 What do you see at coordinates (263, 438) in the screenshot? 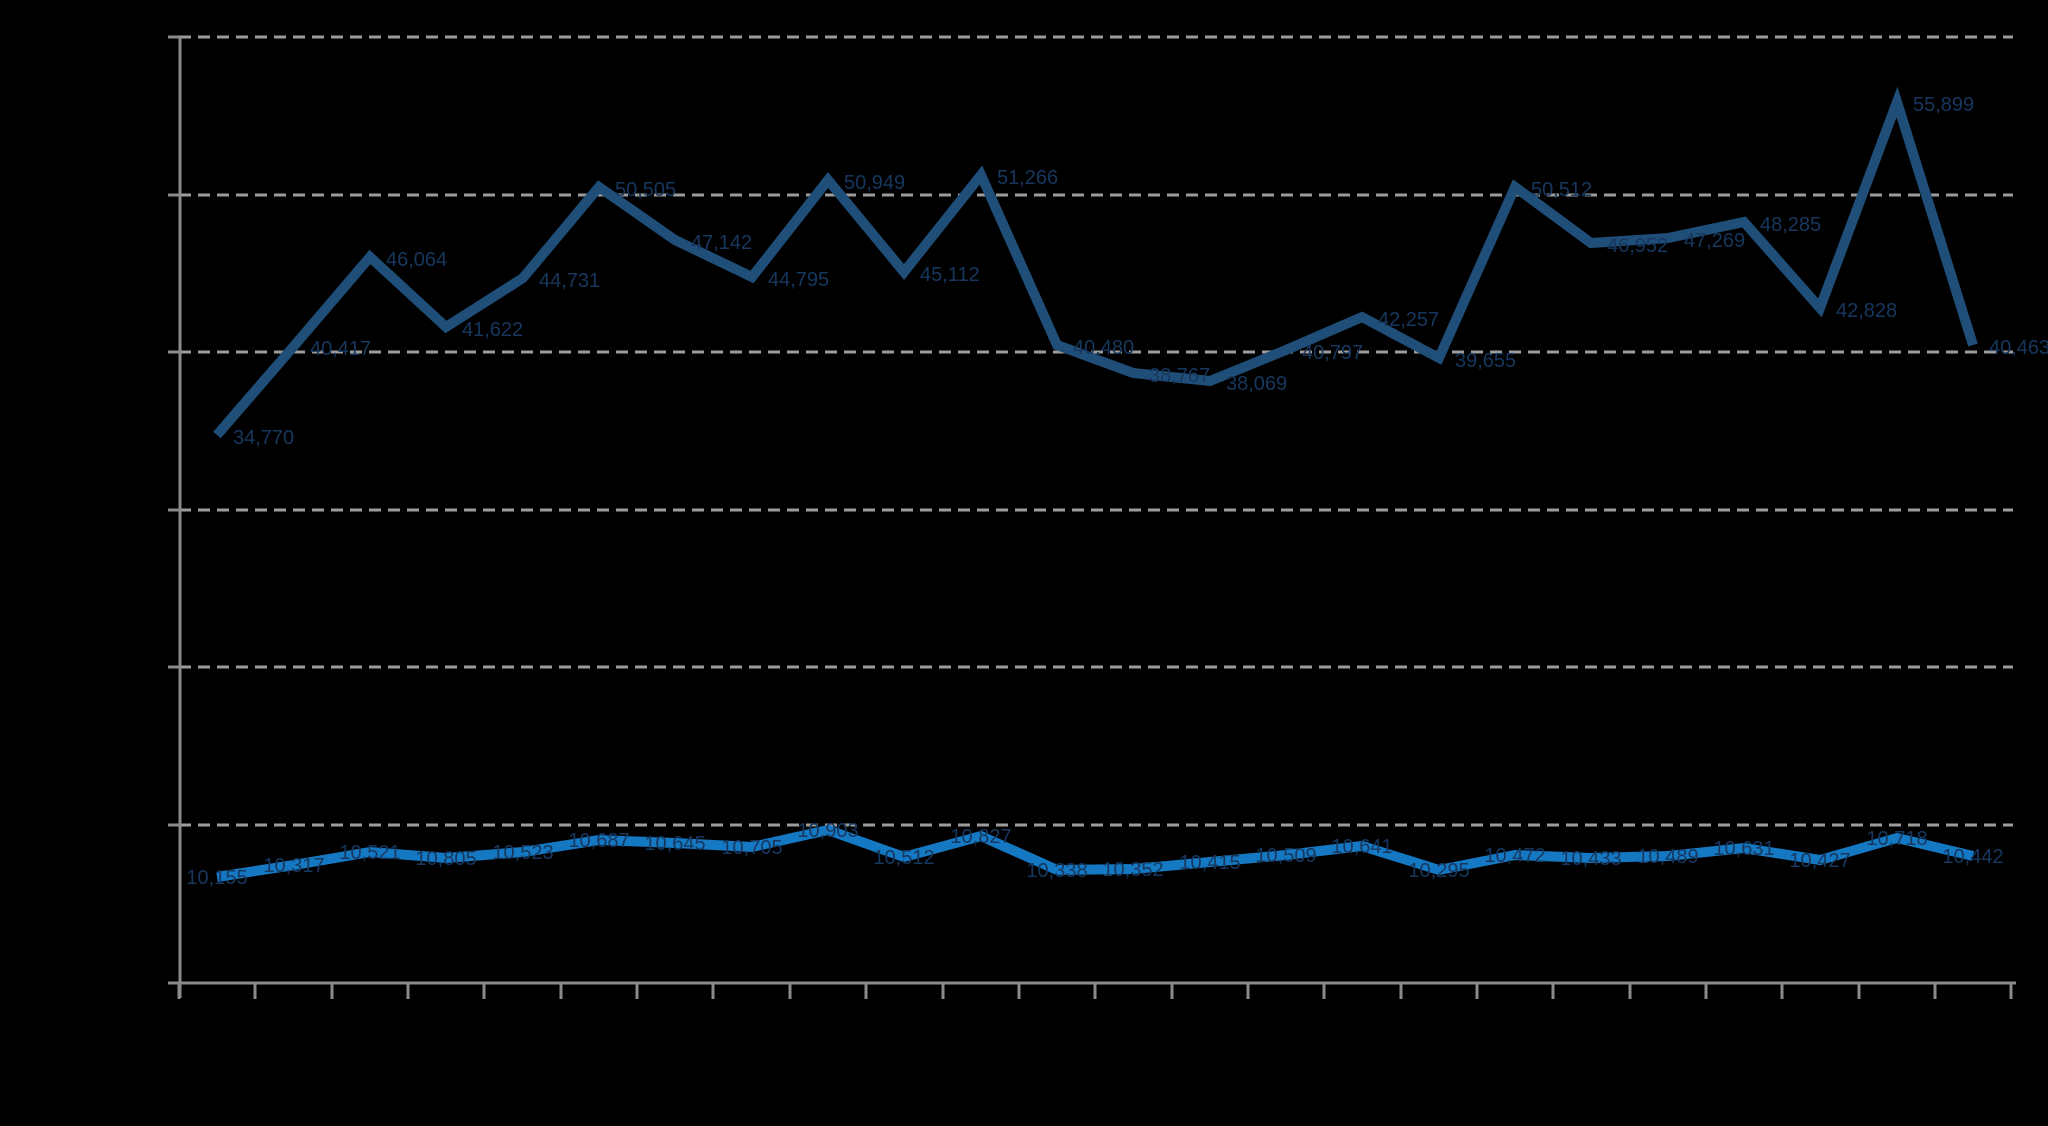
I see `upper-dark-navy-series-data-label: 34,770` at bounding box center [263, 438].